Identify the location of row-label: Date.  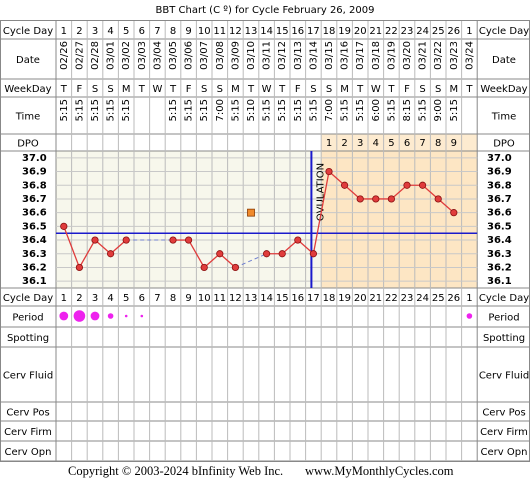
(504, 60).